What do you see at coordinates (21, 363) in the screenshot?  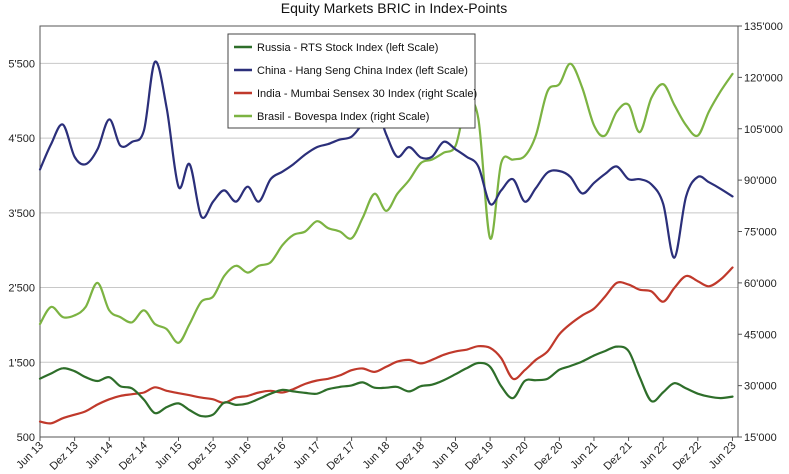 I see `left-tick-label: 1'500` at bounding box center [21, 363].